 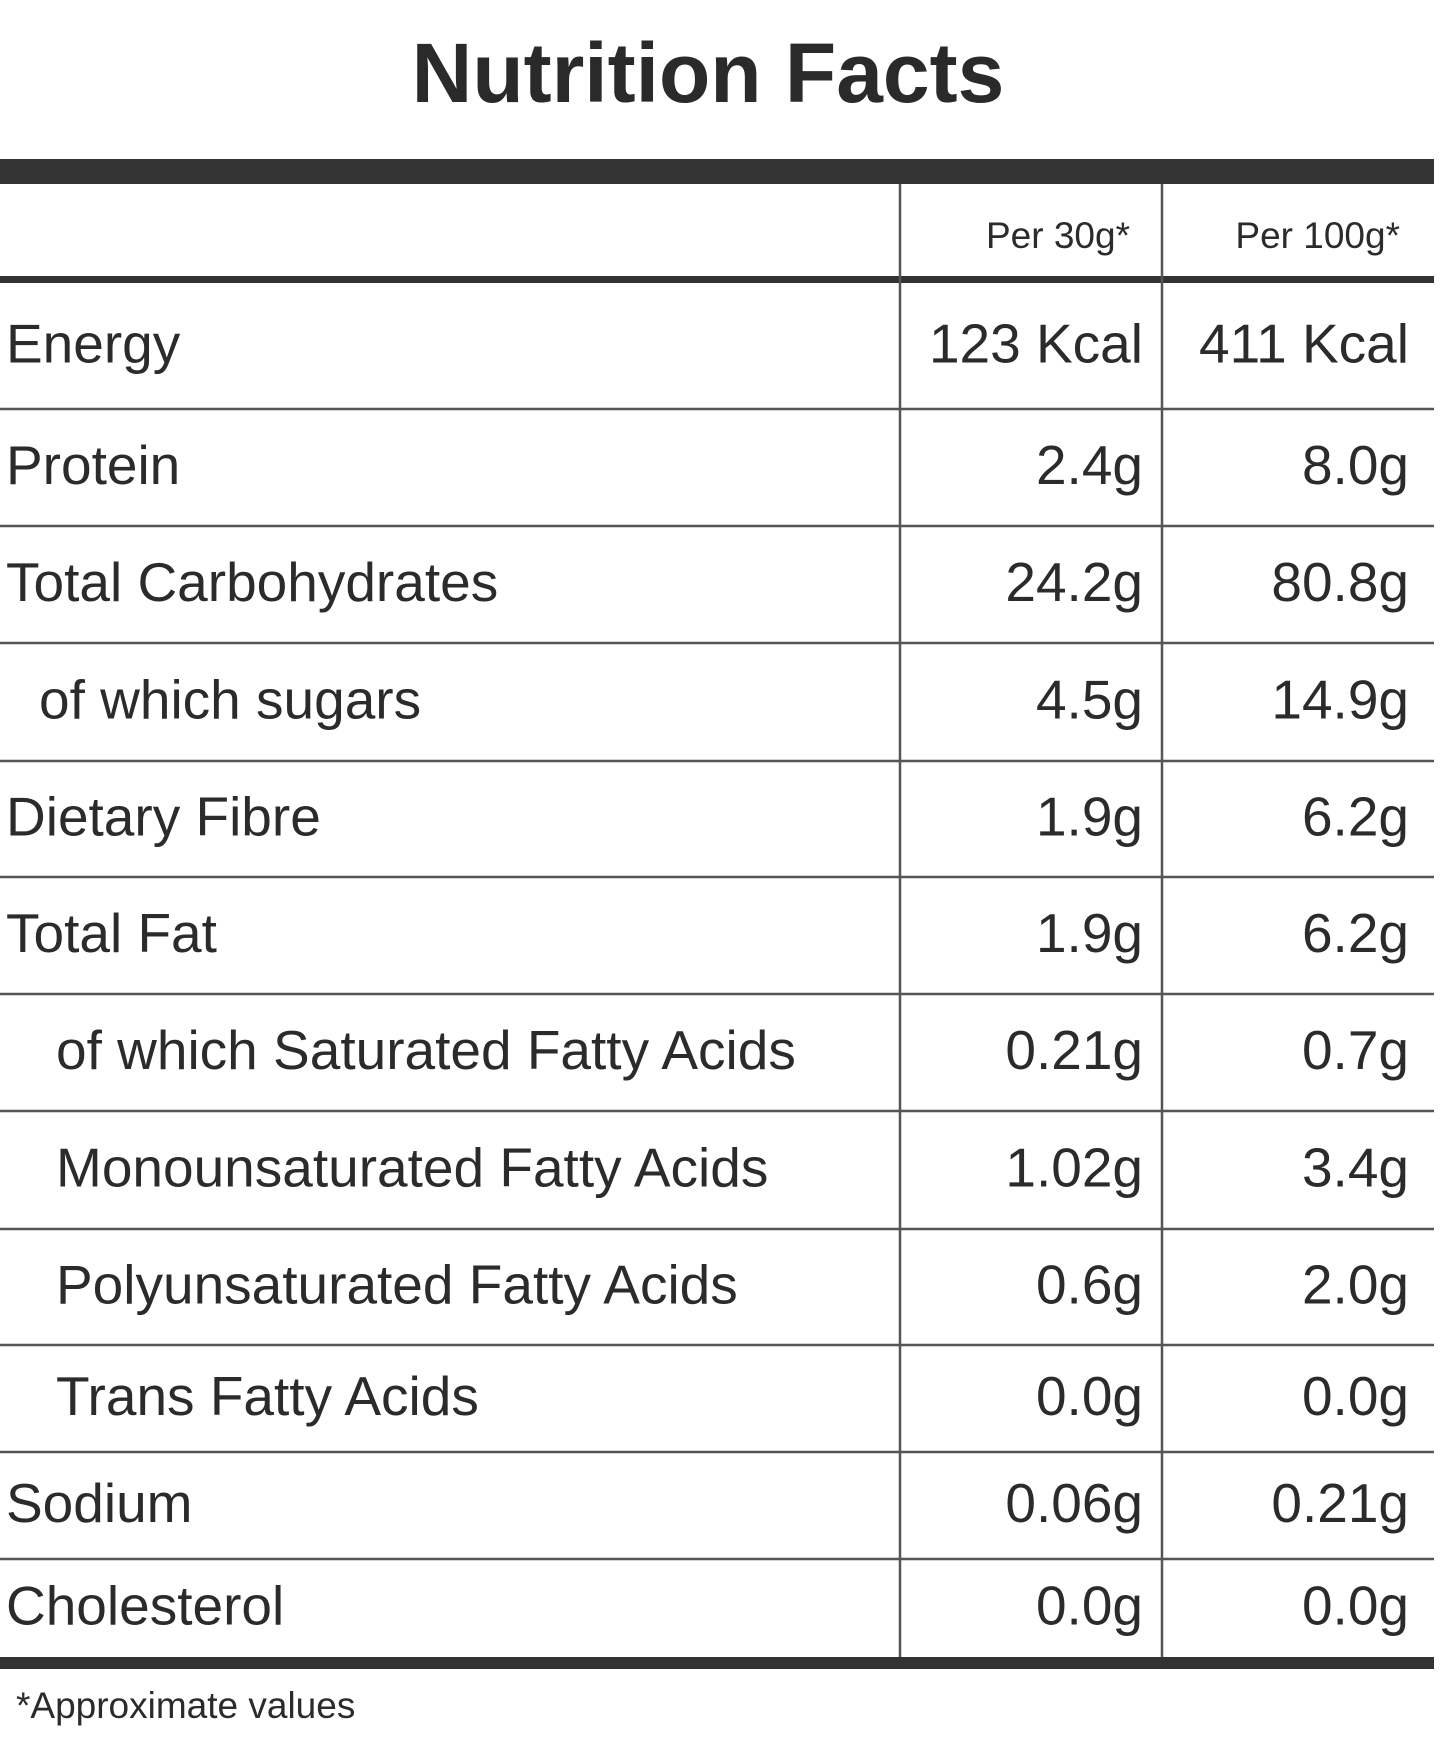 I want to click on column-header: Per 30g*, so click(x=1058, y=235).